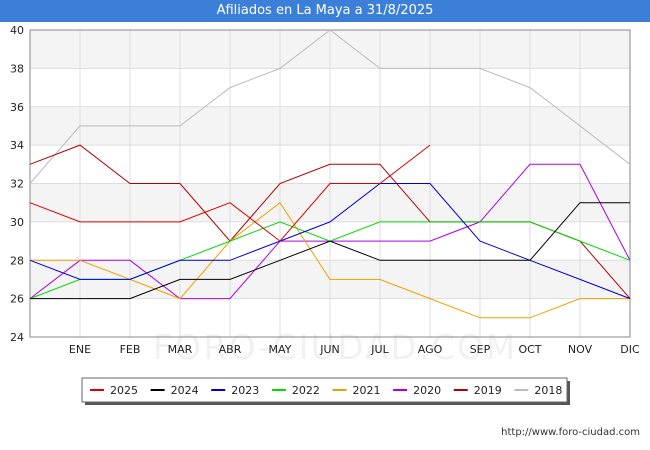 This screenshot has width=650, height=450. I want to click on x-tick-label: MAY, so click(280, 349).